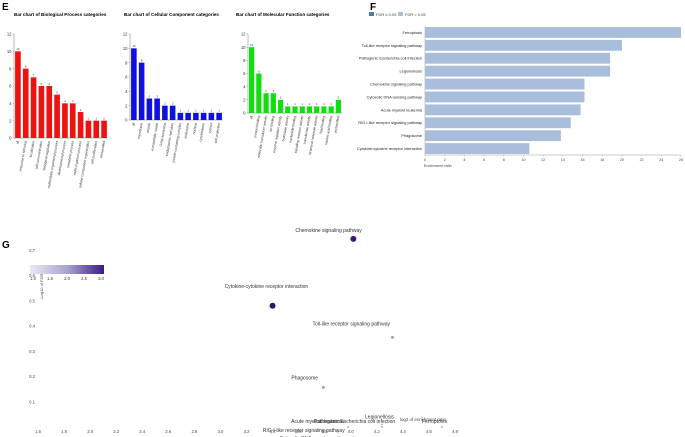 This screenshot has height=437, width=685. What do you see at coordinates (425, 160) in the screenshot?
I see `f-x-tick-label: 0` at bounding box center [425, 160].